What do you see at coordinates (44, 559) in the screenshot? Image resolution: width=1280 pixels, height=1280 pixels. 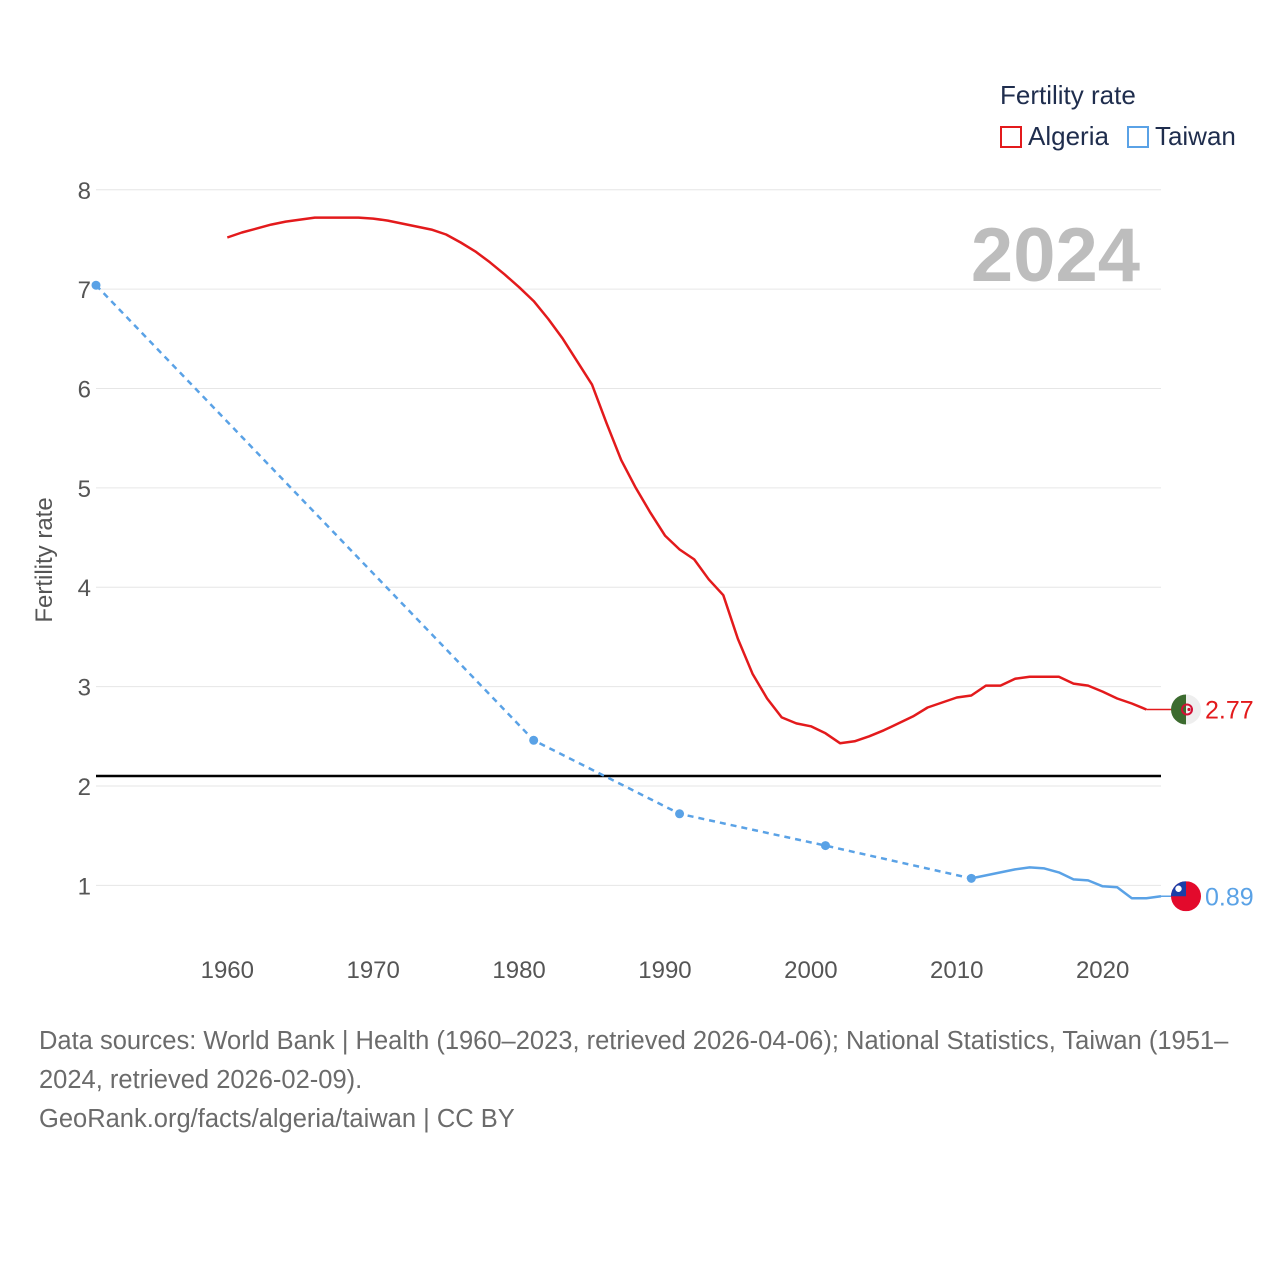 I see `y-axis-label: Fertility rate` at bounding box center [44, 559].